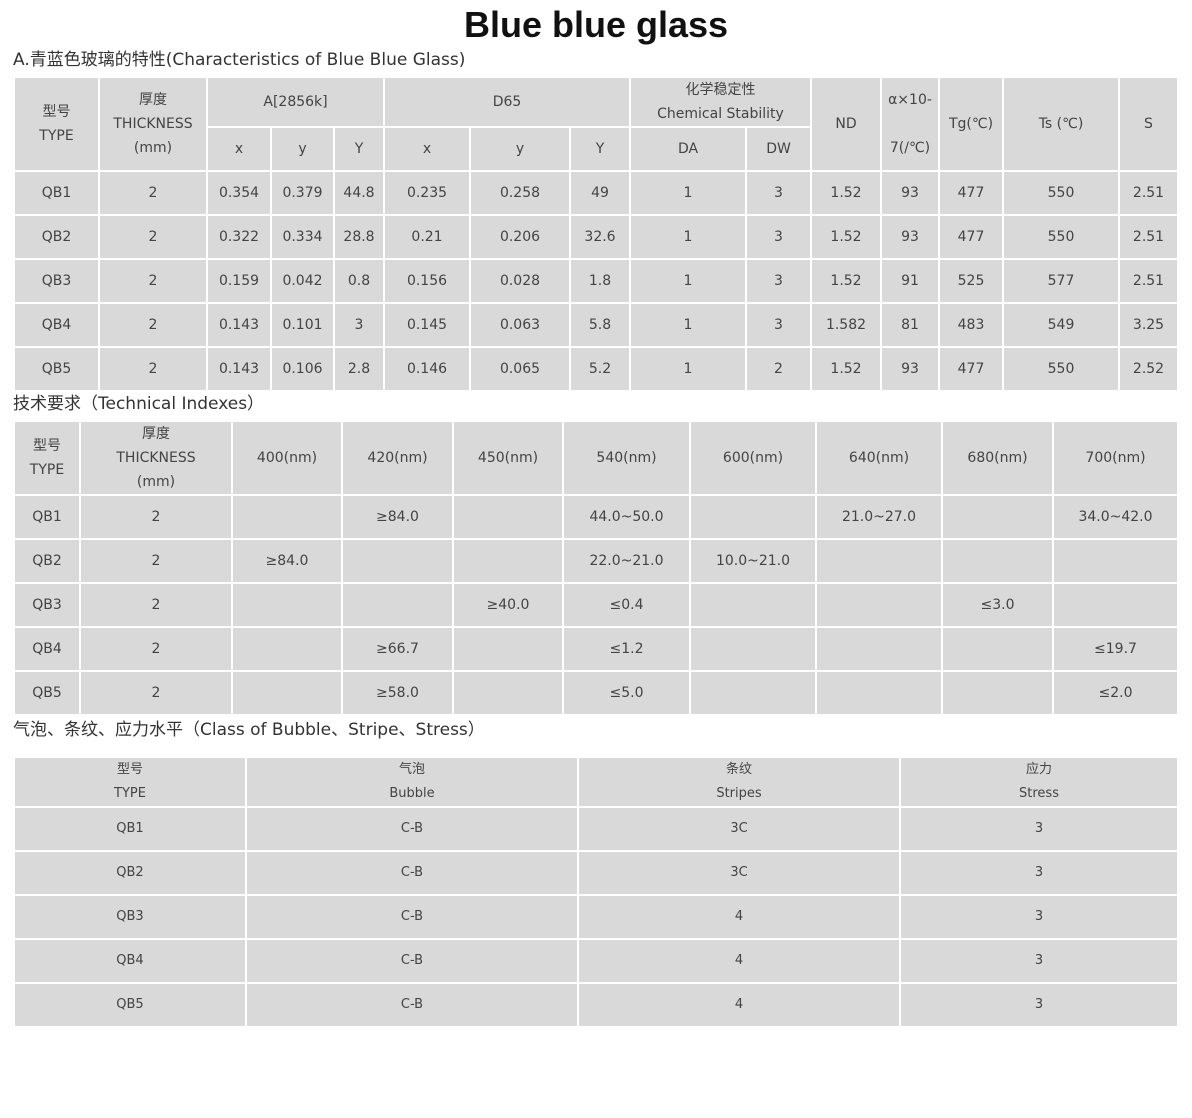  I want to click on header-cell: 600(nm), so click(753, 458).